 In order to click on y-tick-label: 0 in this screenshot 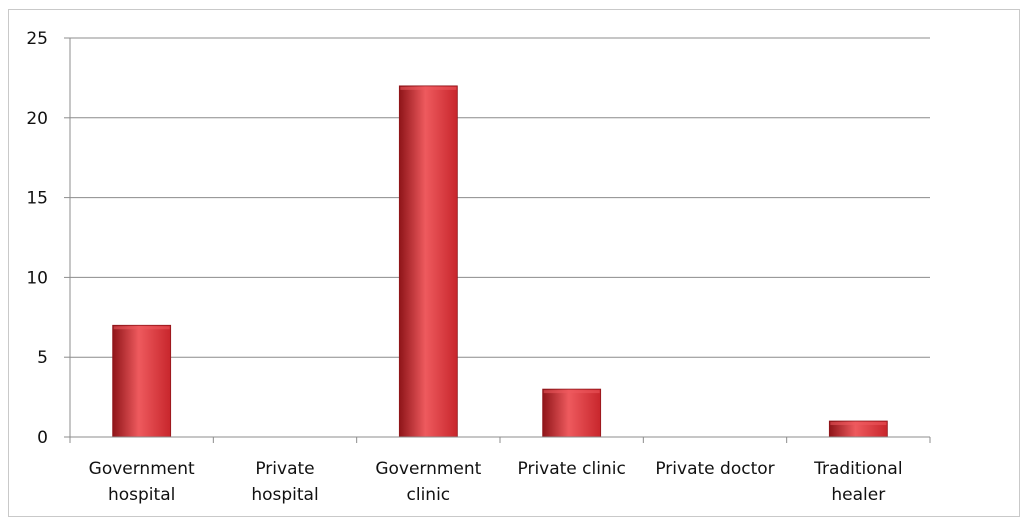, I will do `click(42, 438)`.